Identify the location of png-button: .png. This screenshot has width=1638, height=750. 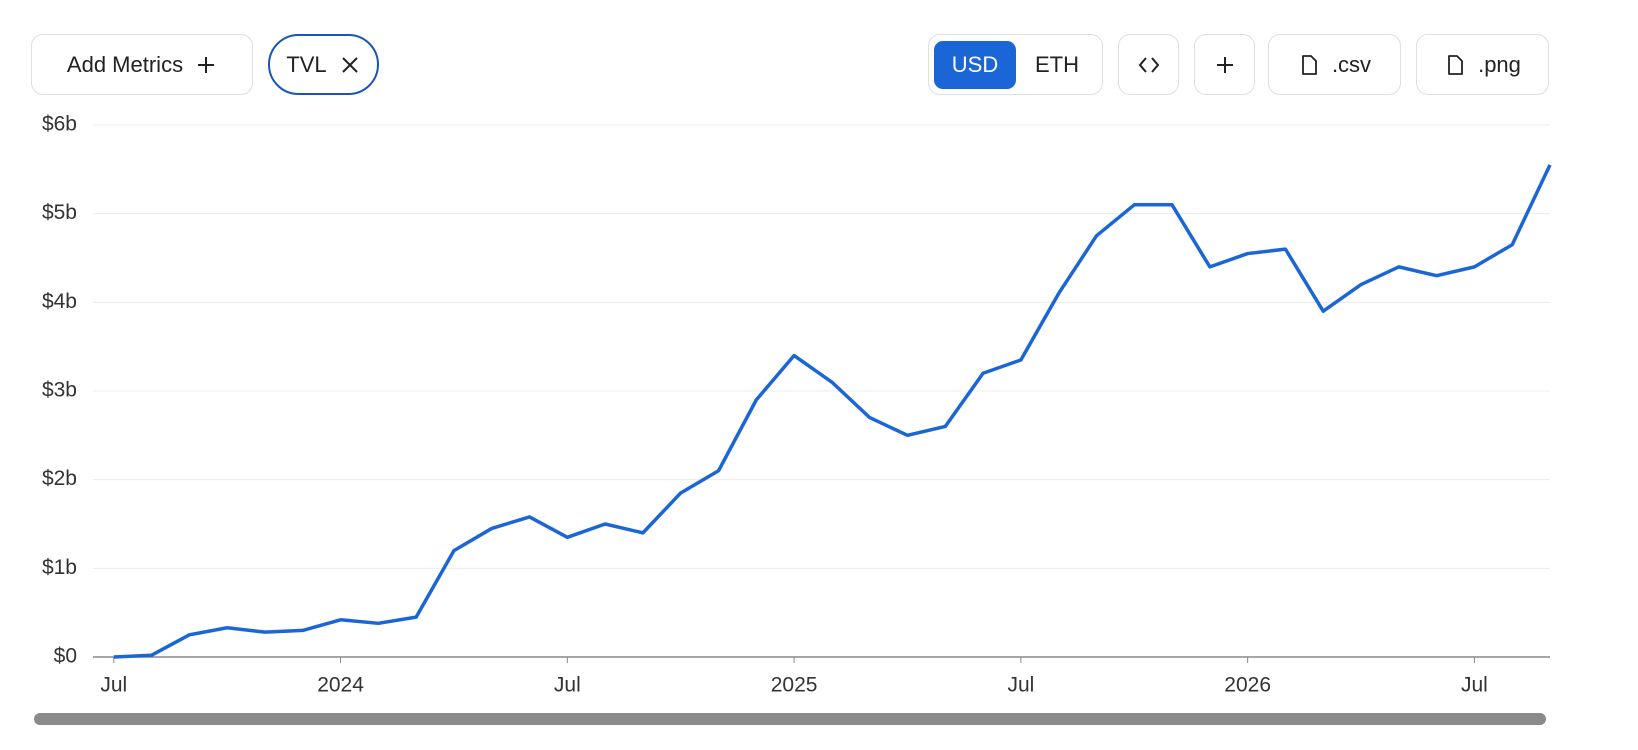
(1482, 64).